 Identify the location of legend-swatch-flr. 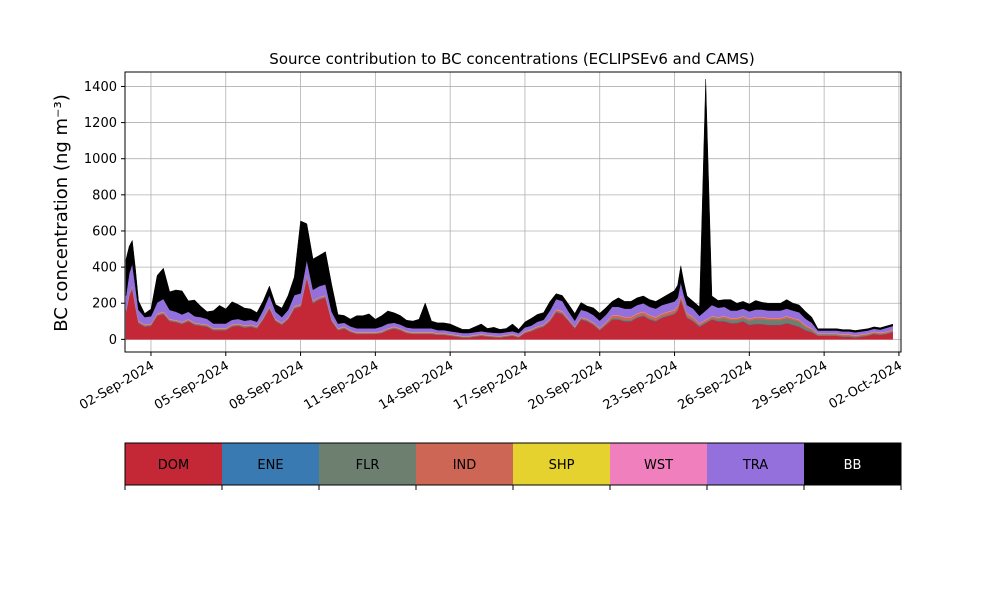
(367, 464).